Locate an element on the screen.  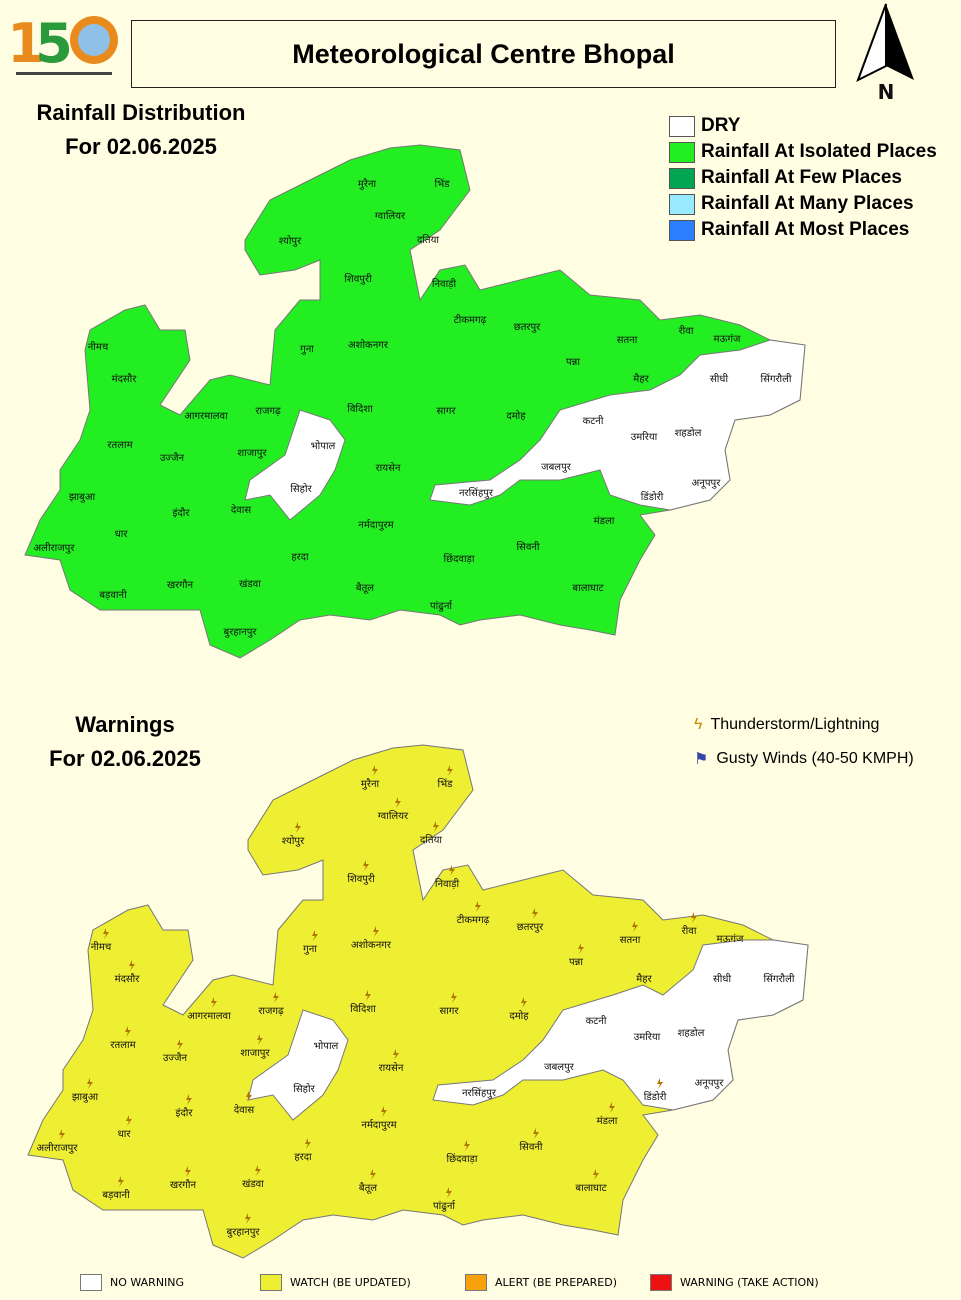
district-label: अलीराजपुर is located at coordinates (58, 1148).